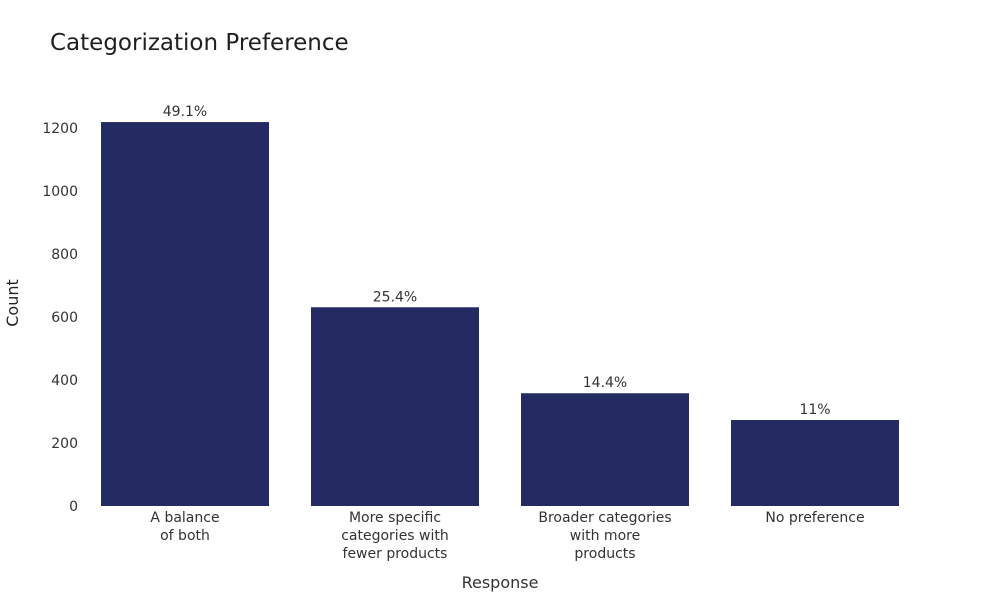 The image size is (1000, 604). I want to click on x-tick-label: A balance of both, so click(184, 527).